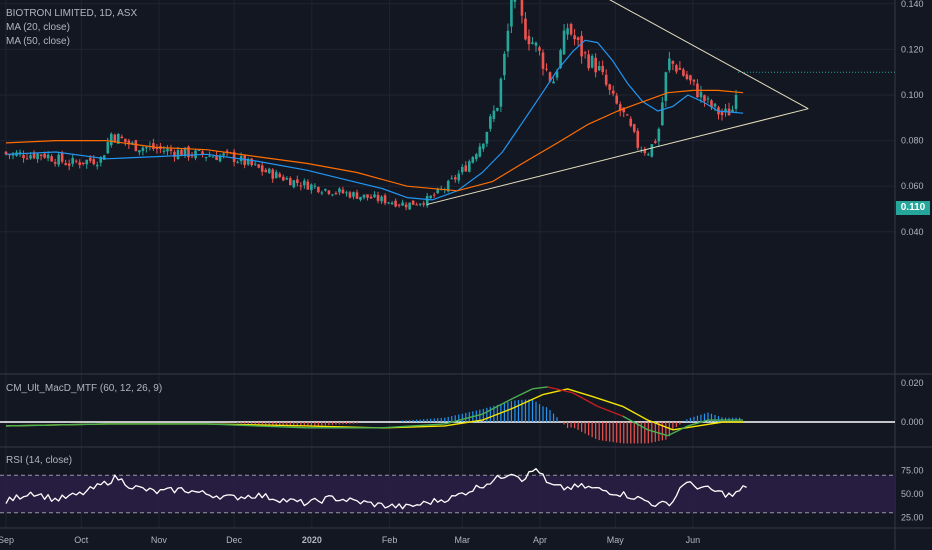 This screenshot has height=550, width=932. Describe the element at coordinates (38, 41) in the screenshot. I see `ma50-legend: MA (50, close)` at that location.